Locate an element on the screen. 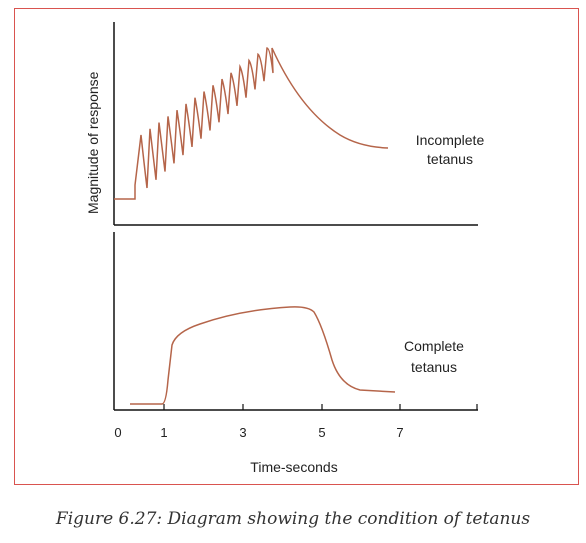  tick-marks is located at coordinates (320, 407).